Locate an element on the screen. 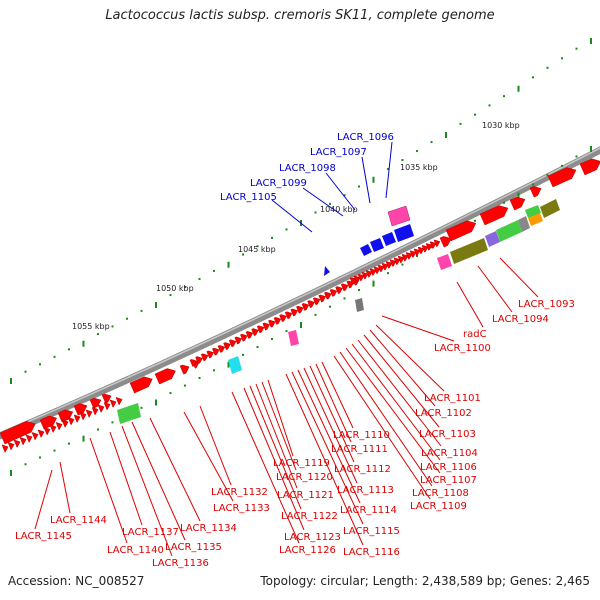 The width and height of the screenshot is (600, 600). gene-arrow-i19 is located at coordinates (300, 309).